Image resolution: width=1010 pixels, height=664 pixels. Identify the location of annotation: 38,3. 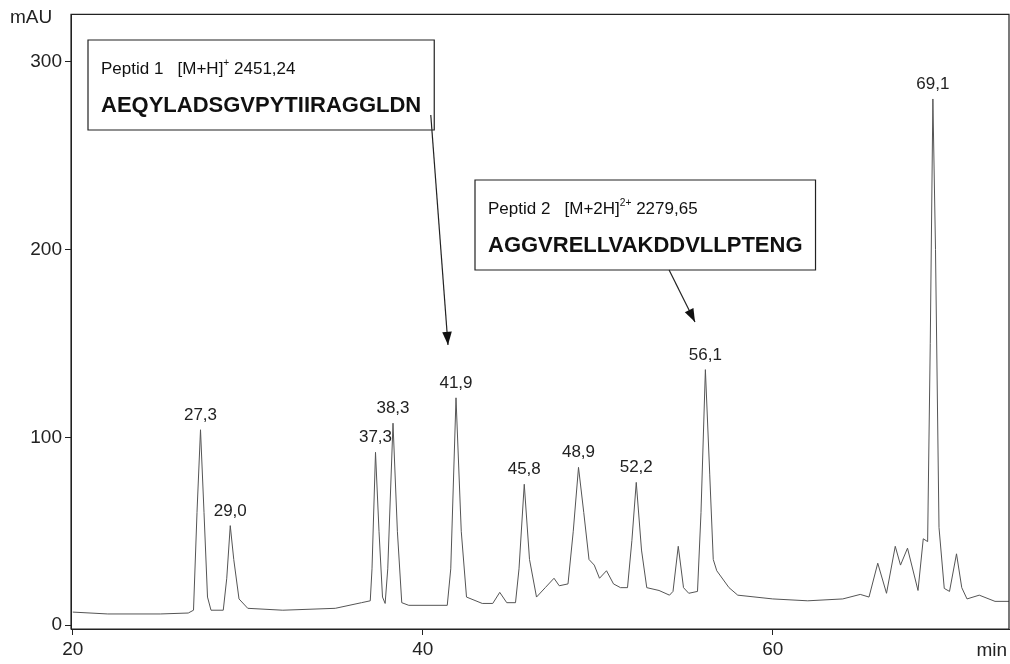
(393, 408).